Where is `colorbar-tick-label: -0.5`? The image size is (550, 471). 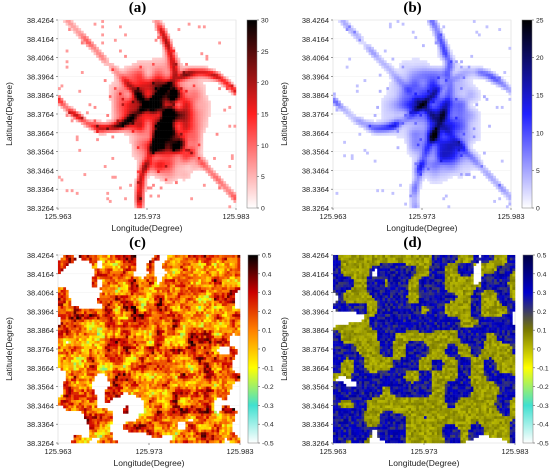
colorbar-tick-label: -0.5 is located at coordinates (268, 444).